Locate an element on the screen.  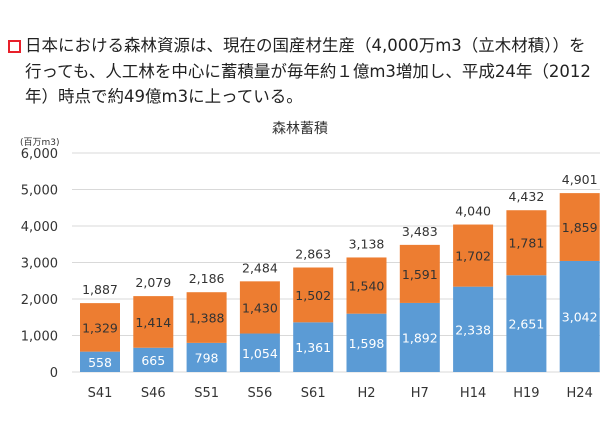
data-label: 1,892 is located at coordinates (420, 337).